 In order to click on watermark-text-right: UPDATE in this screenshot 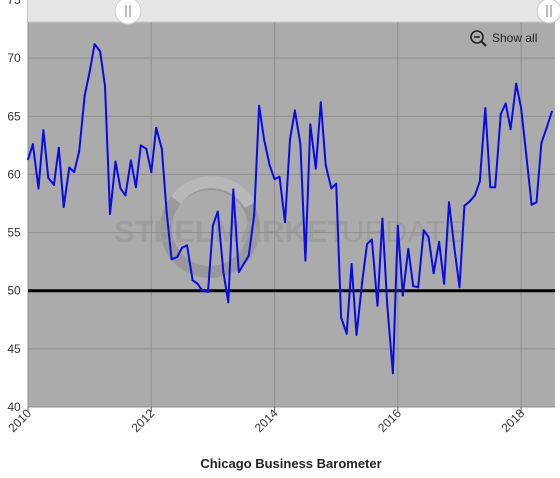, I will do `click(403, 231)`.